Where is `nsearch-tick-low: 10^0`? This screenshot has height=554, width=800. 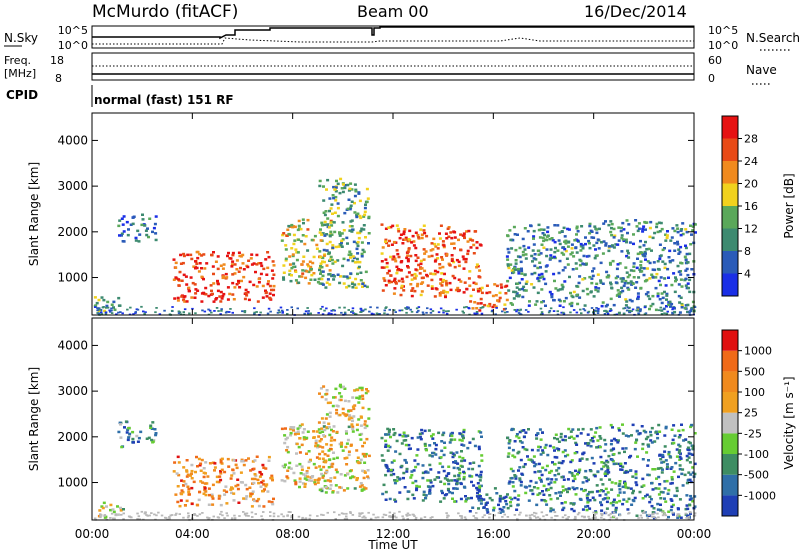
nsearch-tick-low: 10^0 is located at coordinates (723, 45).